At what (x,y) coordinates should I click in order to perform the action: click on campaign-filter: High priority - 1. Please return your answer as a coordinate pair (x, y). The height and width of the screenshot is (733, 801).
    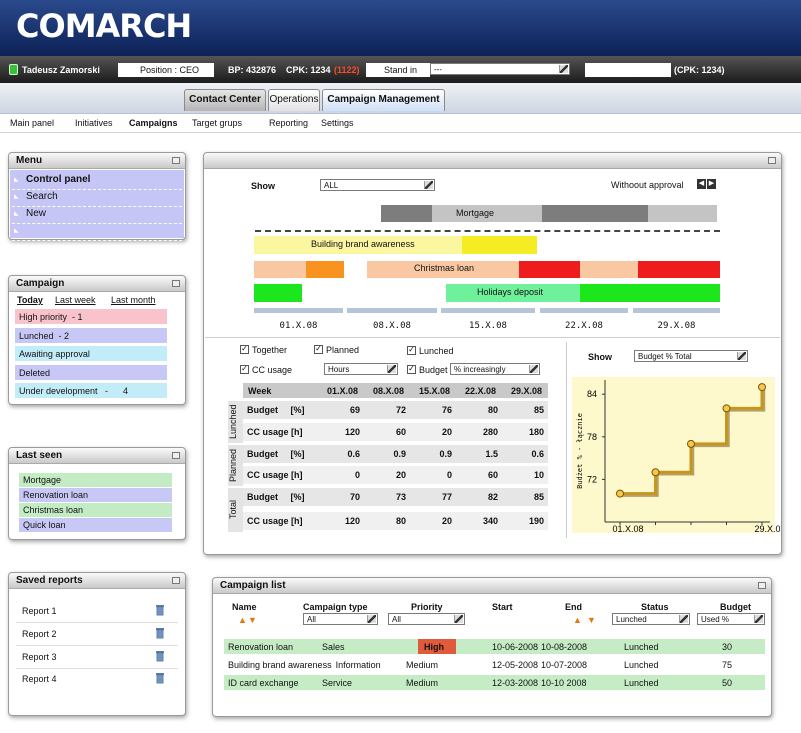
    Looking at the image, I should click on (91, 316).